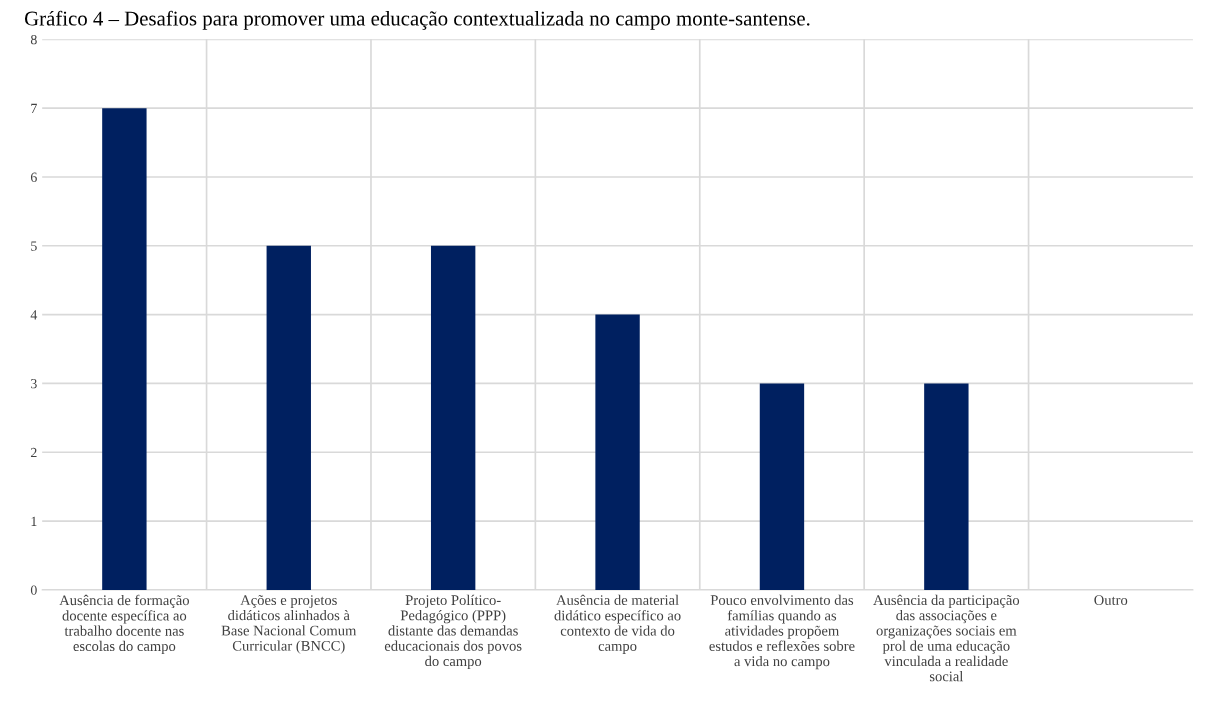  What do you see at coordinates (289, 624) in the screenshot?
I see `x-tick-label: Ações e projetos didáticos alinhados à Base Nacional Comum Curricular (BNCC)` at bounding box center [289, 624].